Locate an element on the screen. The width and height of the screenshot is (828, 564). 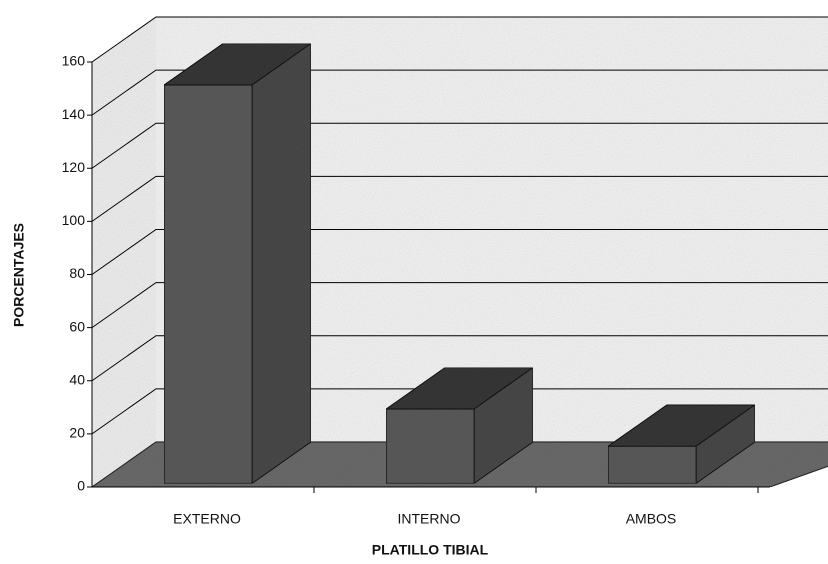
x-tick-label: INTERNO is located at coordinates (429, 519).